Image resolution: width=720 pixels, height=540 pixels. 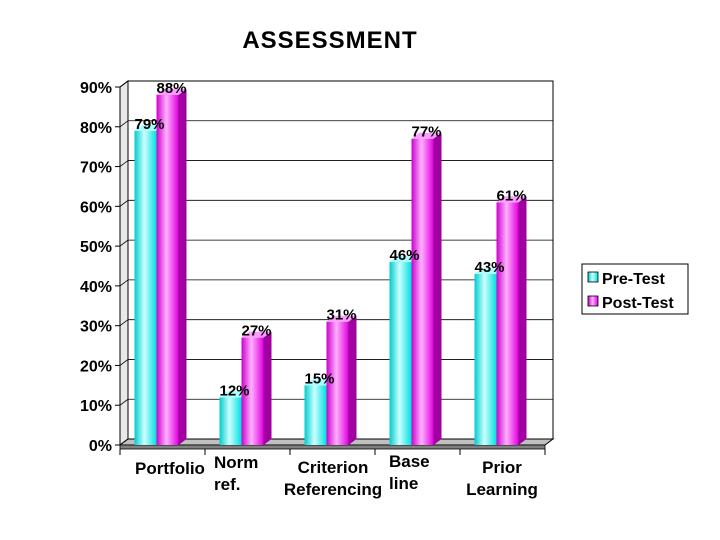 I want to click on y-tick-label: 60%, so click(x=96, y=207).